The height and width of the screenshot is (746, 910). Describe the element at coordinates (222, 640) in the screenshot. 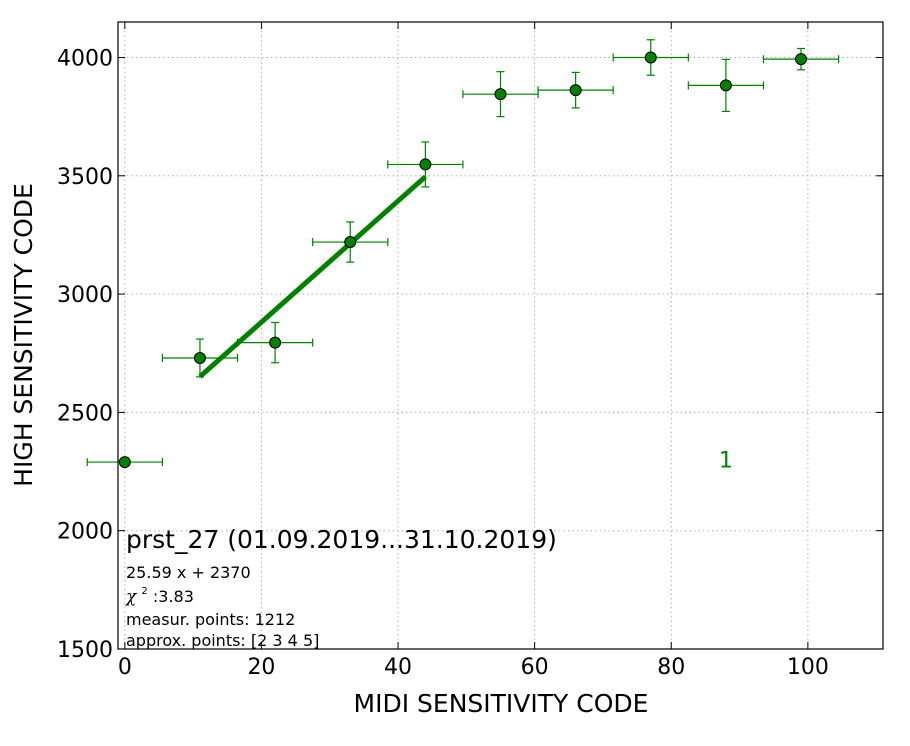

I see `approx-points: approx. points: [2 3 4 5]` at that location.